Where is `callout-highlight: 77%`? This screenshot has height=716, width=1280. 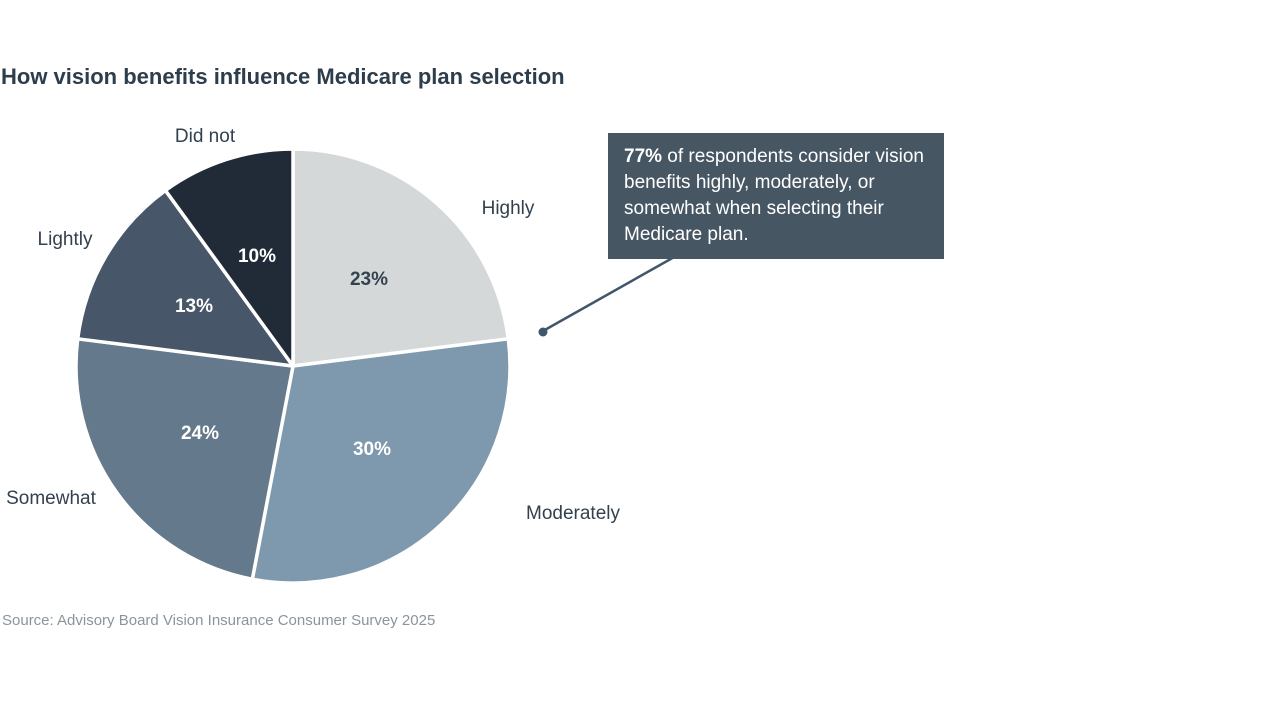
callout-highlight: 77% is located at coordinates (643, 156).